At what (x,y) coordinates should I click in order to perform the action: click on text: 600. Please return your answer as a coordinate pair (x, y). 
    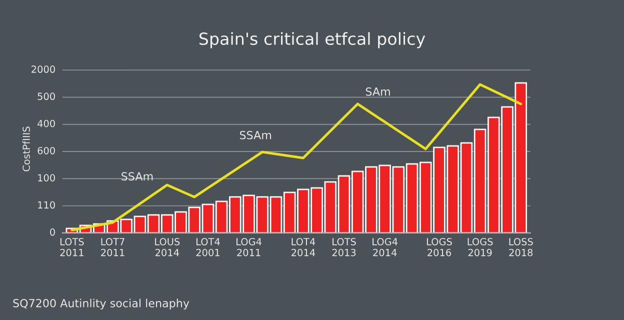
    Looking at the image, I should click on (46, 150).